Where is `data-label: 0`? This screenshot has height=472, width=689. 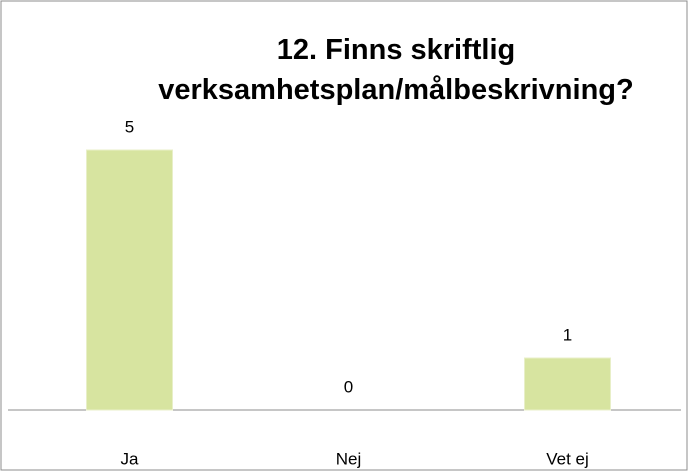
data-label: 0 is located at coordinates (348, 386).